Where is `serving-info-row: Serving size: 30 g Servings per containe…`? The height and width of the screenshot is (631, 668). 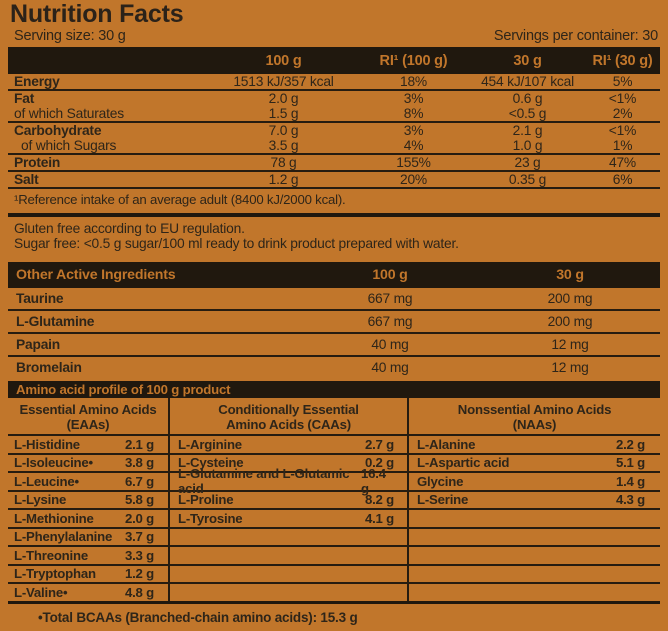
serving-info-row: Serving size: 30 g Servings per containe… is located at coordinates (336, 36).